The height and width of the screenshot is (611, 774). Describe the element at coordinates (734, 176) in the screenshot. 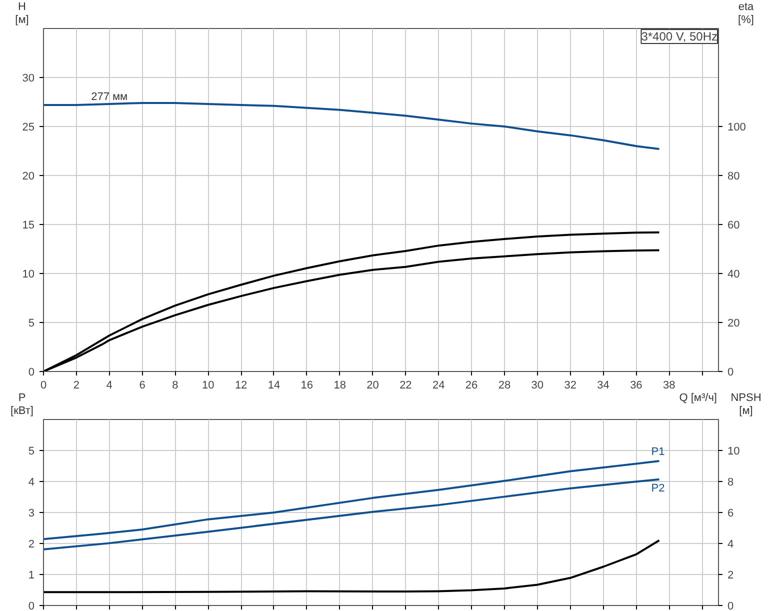

I see `y2-tick-label: 80` at that location.